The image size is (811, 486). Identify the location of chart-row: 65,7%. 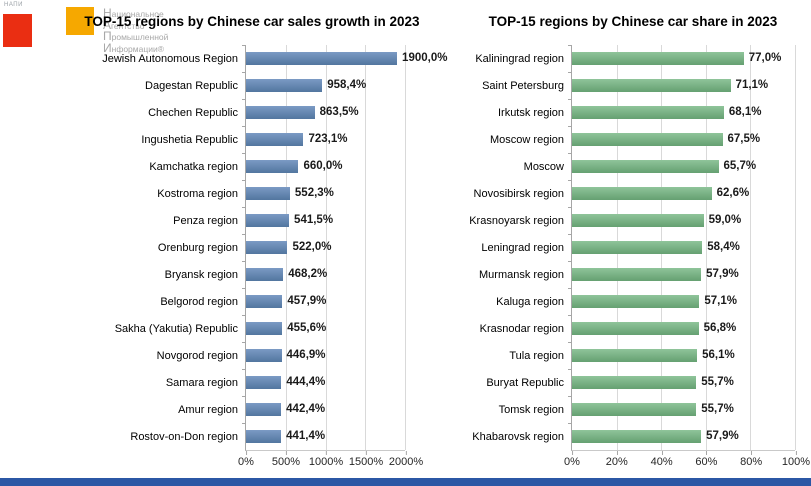
(681, 166).